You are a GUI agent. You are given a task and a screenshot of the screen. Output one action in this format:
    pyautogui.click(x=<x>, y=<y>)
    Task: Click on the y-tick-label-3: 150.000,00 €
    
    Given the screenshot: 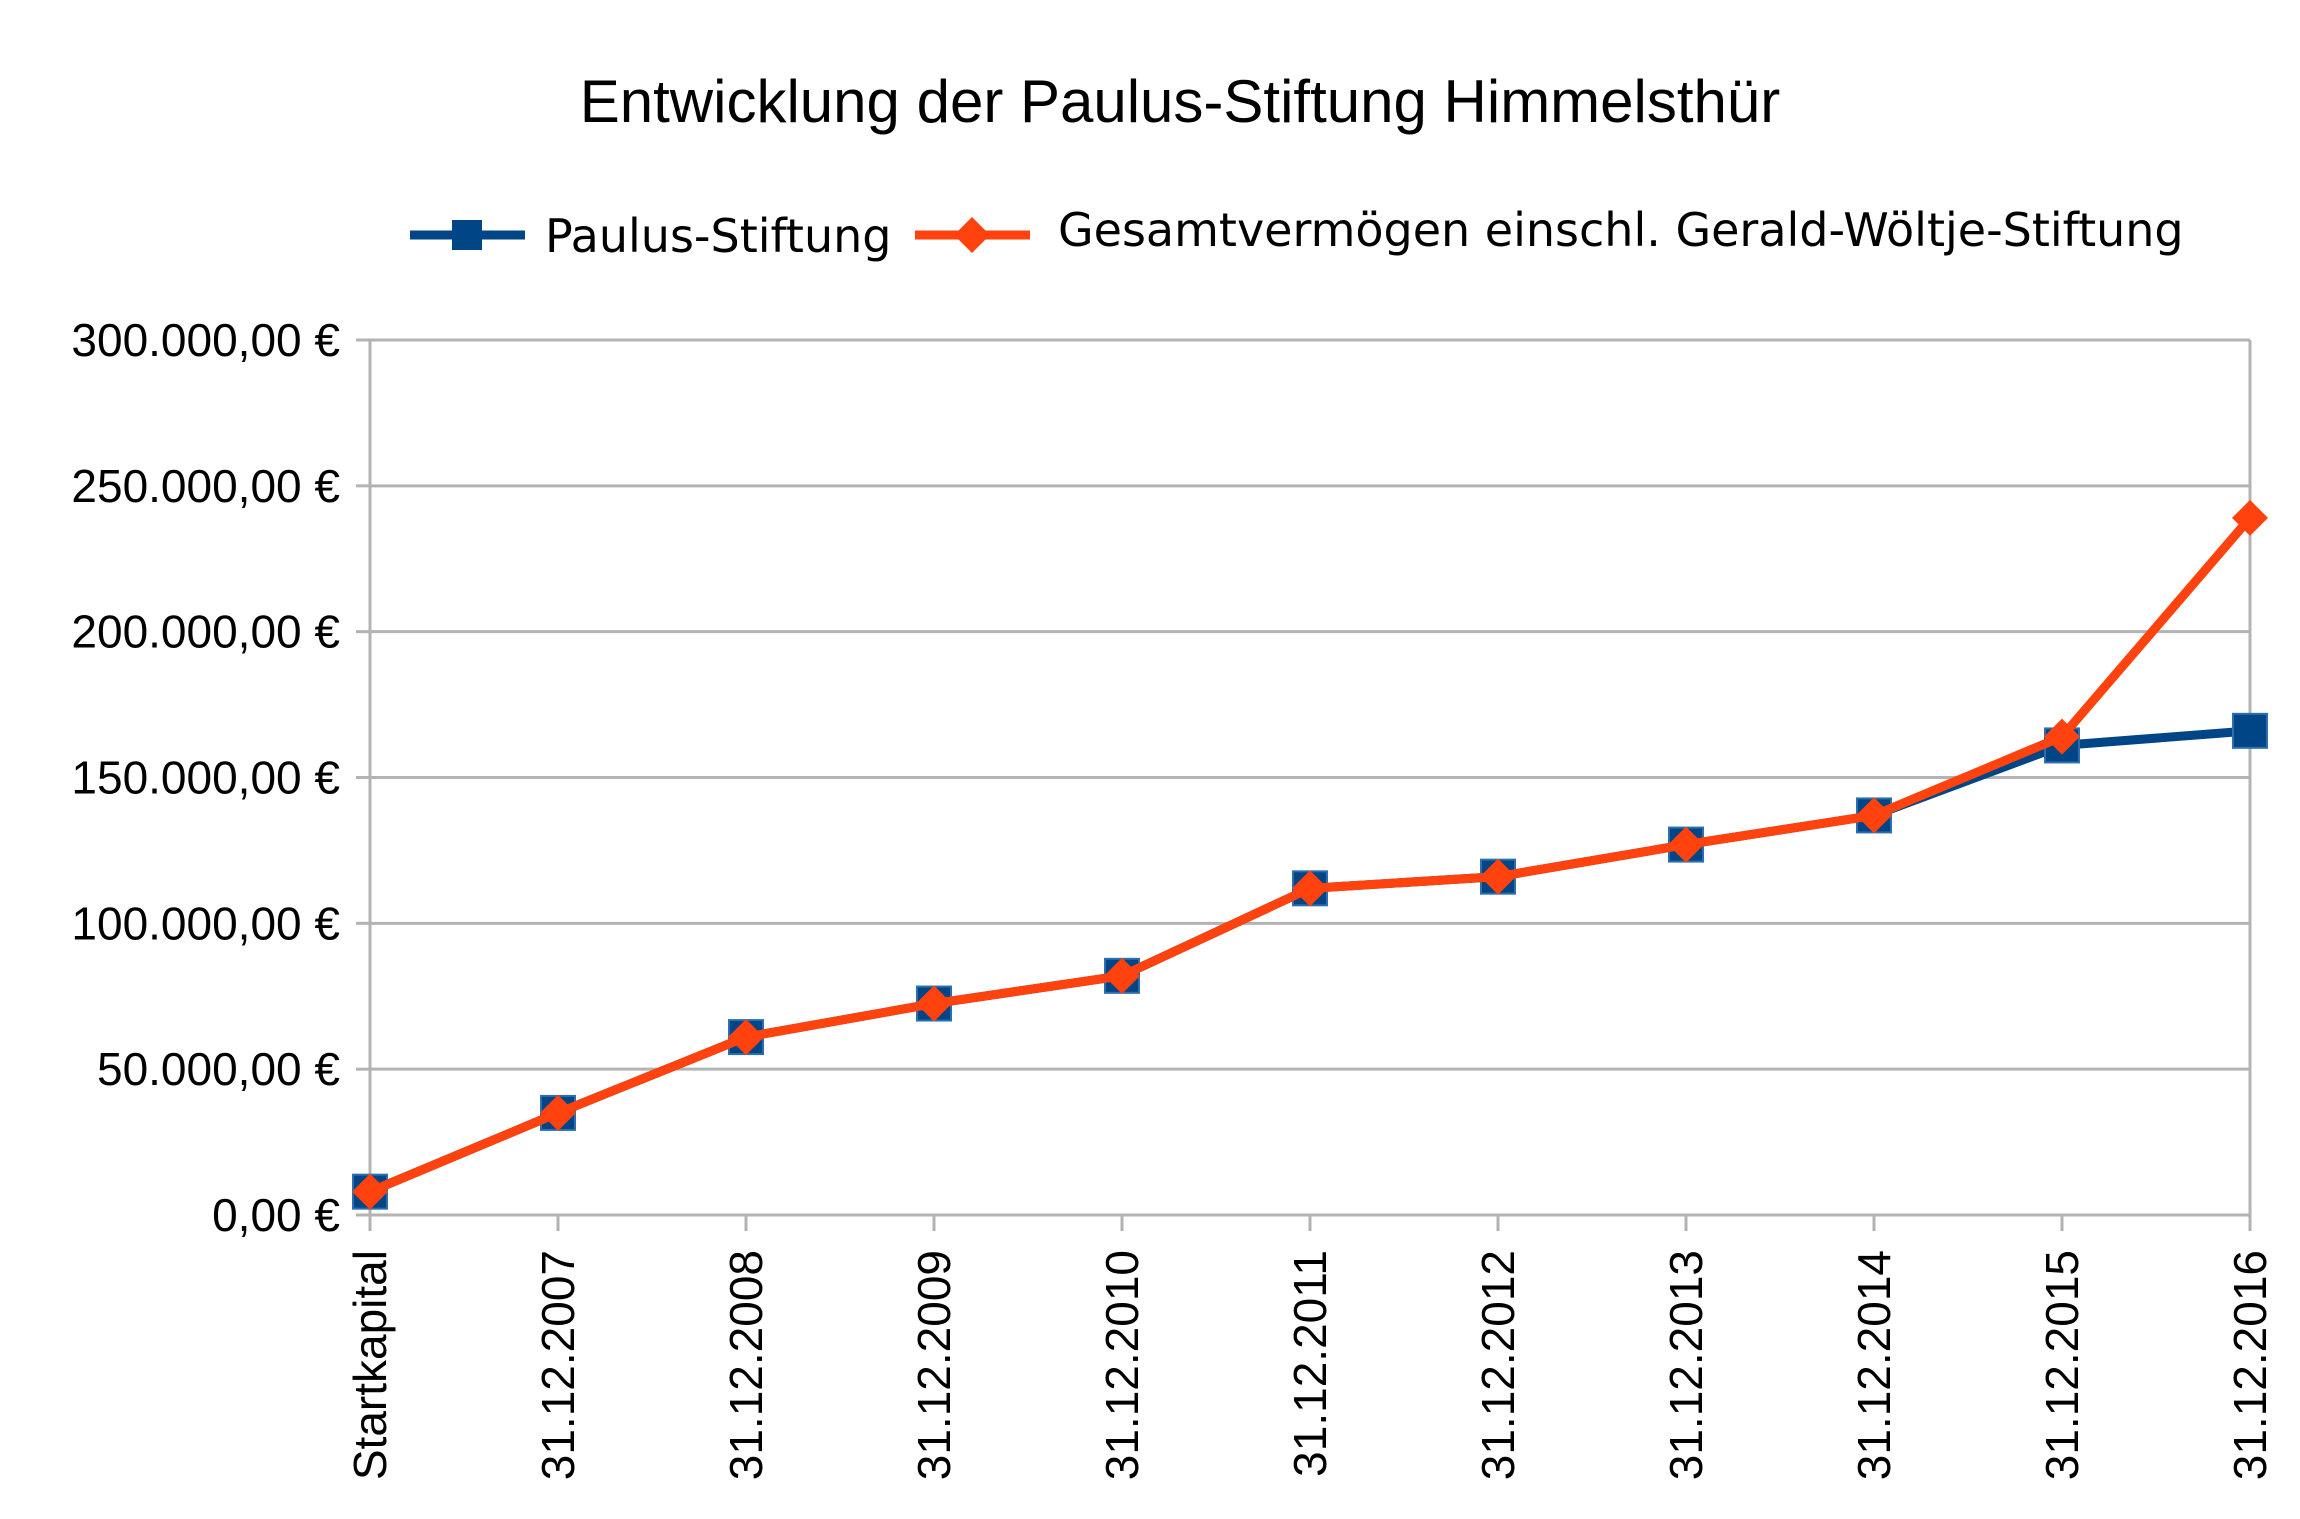 What is the action you would take?
    pyautogui.click(x=205, y=778)
    